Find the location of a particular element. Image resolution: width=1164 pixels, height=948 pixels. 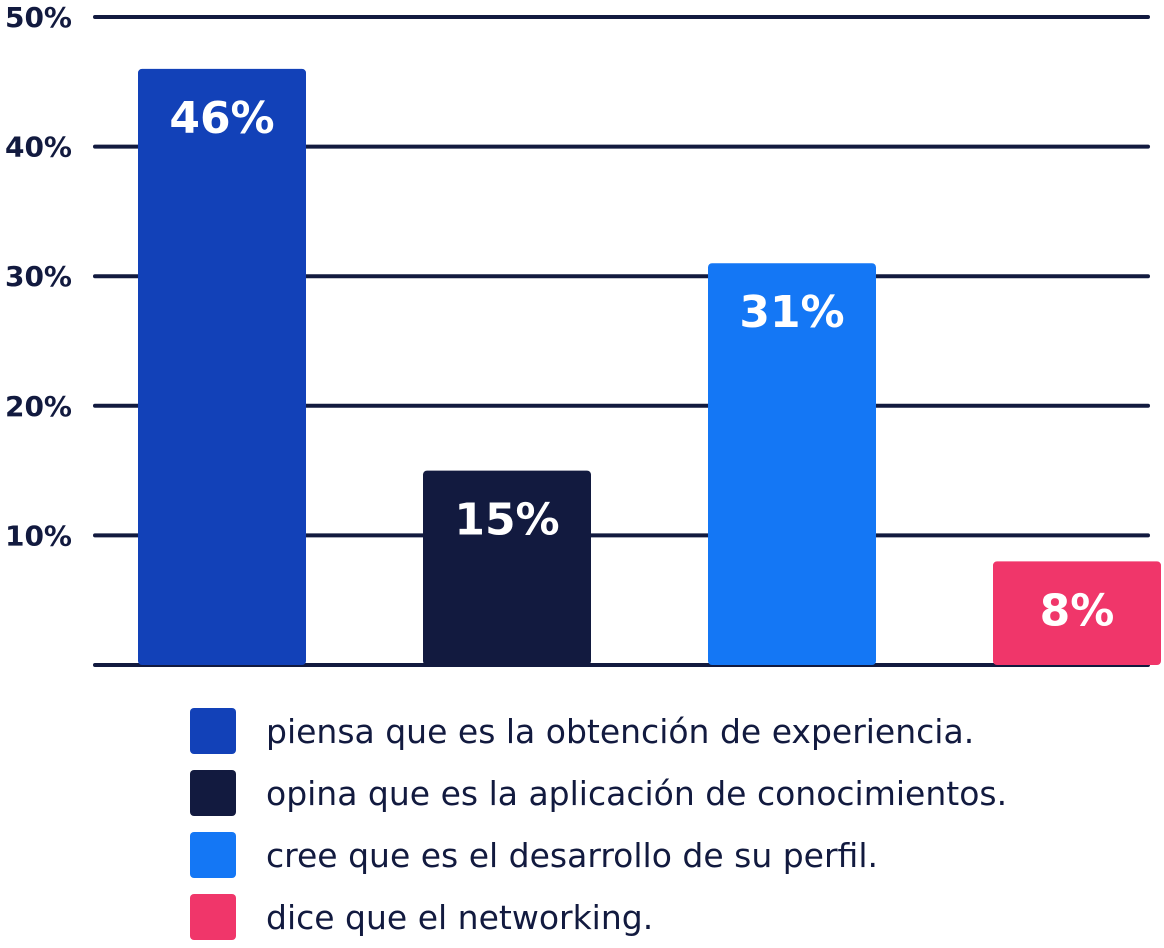

bar-value-label: 31% is located at coordinates (791, 312).